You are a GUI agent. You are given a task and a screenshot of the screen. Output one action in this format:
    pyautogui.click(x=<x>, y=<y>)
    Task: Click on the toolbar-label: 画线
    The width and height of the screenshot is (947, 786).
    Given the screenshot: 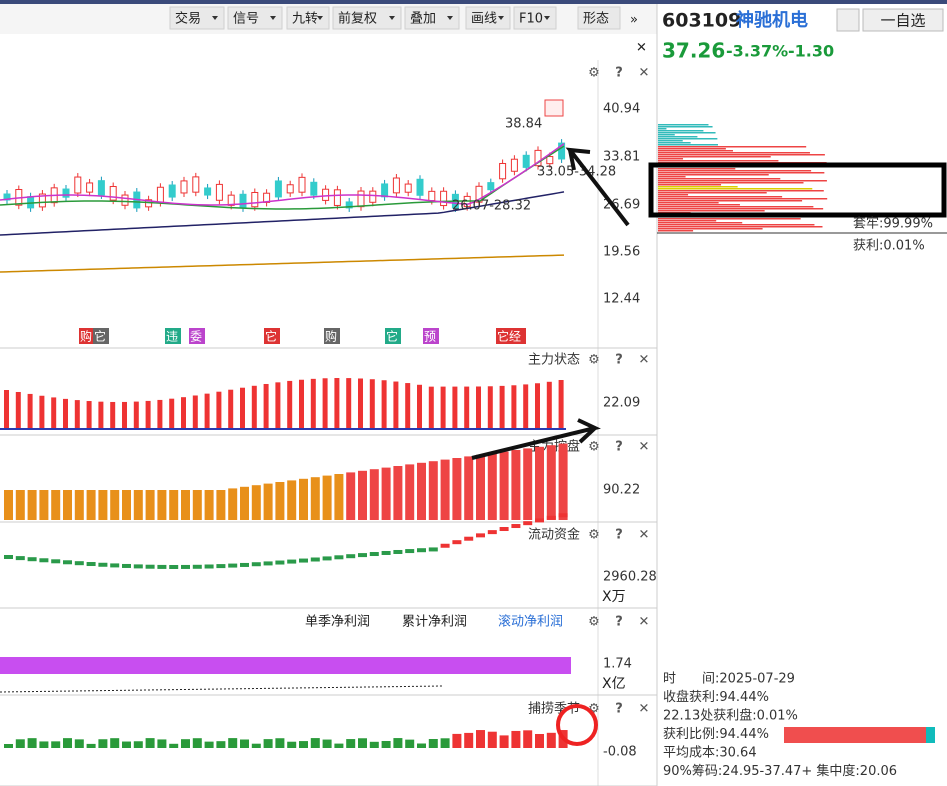 What is the action you would take?
    pyautogui.click(x=484, y=19)
    